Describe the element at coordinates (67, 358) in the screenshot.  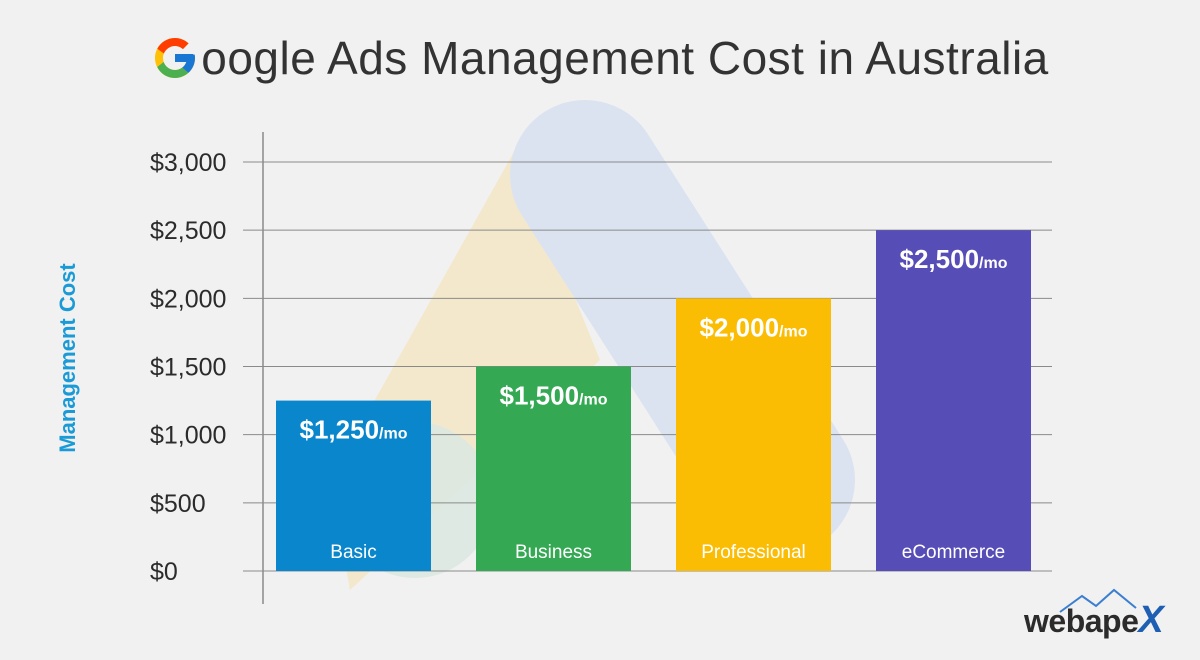
I see `y-axis-label: Management Cost` at that location.